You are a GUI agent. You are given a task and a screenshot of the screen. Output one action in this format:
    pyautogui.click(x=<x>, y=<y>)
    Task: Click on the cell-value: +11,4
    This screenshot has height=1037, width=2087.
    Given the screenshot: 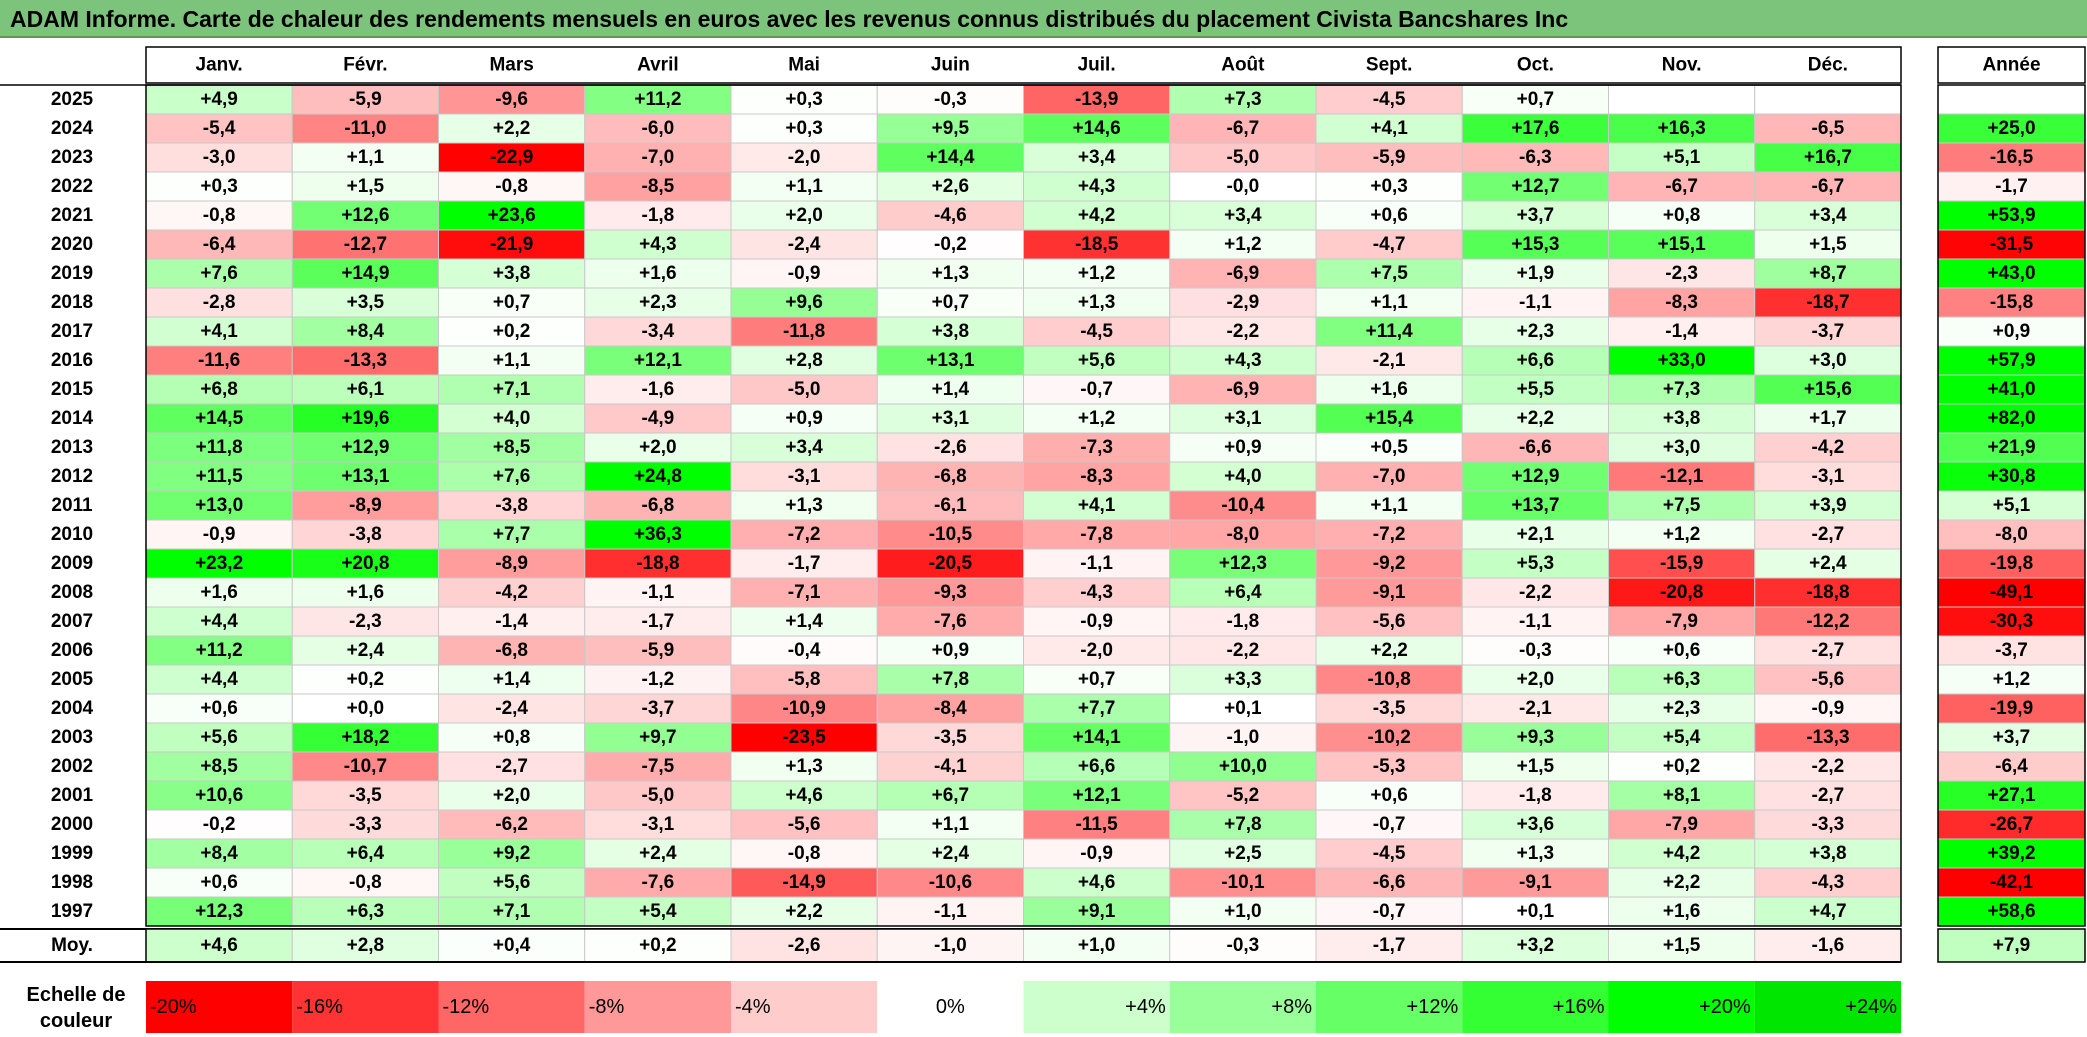 What is the action you would take?
    pyautogui.click(x=1389, y=331)
    